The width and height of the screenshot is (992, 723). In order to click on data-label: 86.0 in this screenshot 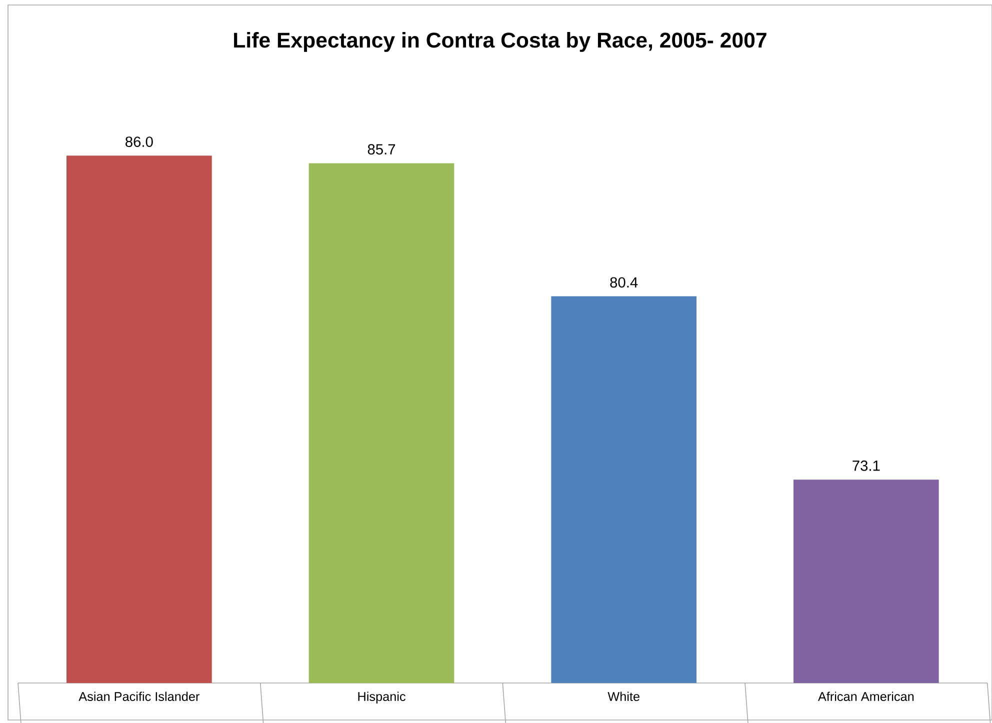, I will do `click(139, 141)`.